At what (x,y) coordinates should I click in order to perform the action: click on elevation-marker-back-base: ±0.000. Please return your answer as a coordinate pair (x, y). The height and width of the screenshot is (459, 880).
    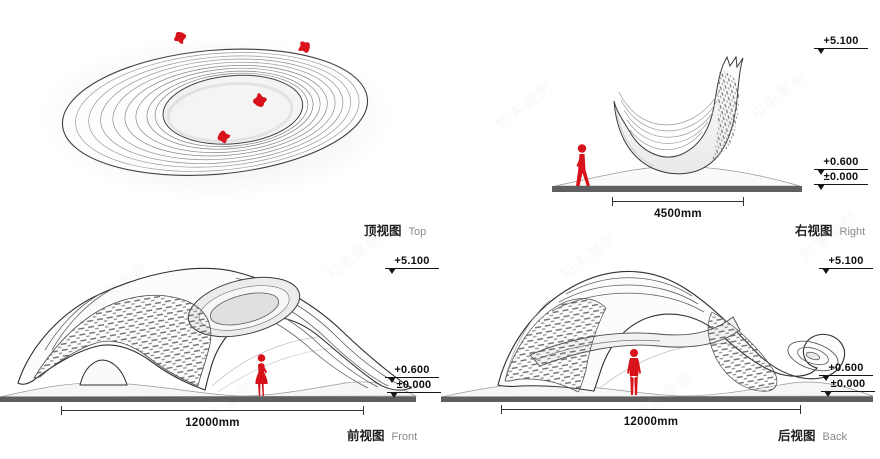
    Looking at the image, I should click on (848, 387).